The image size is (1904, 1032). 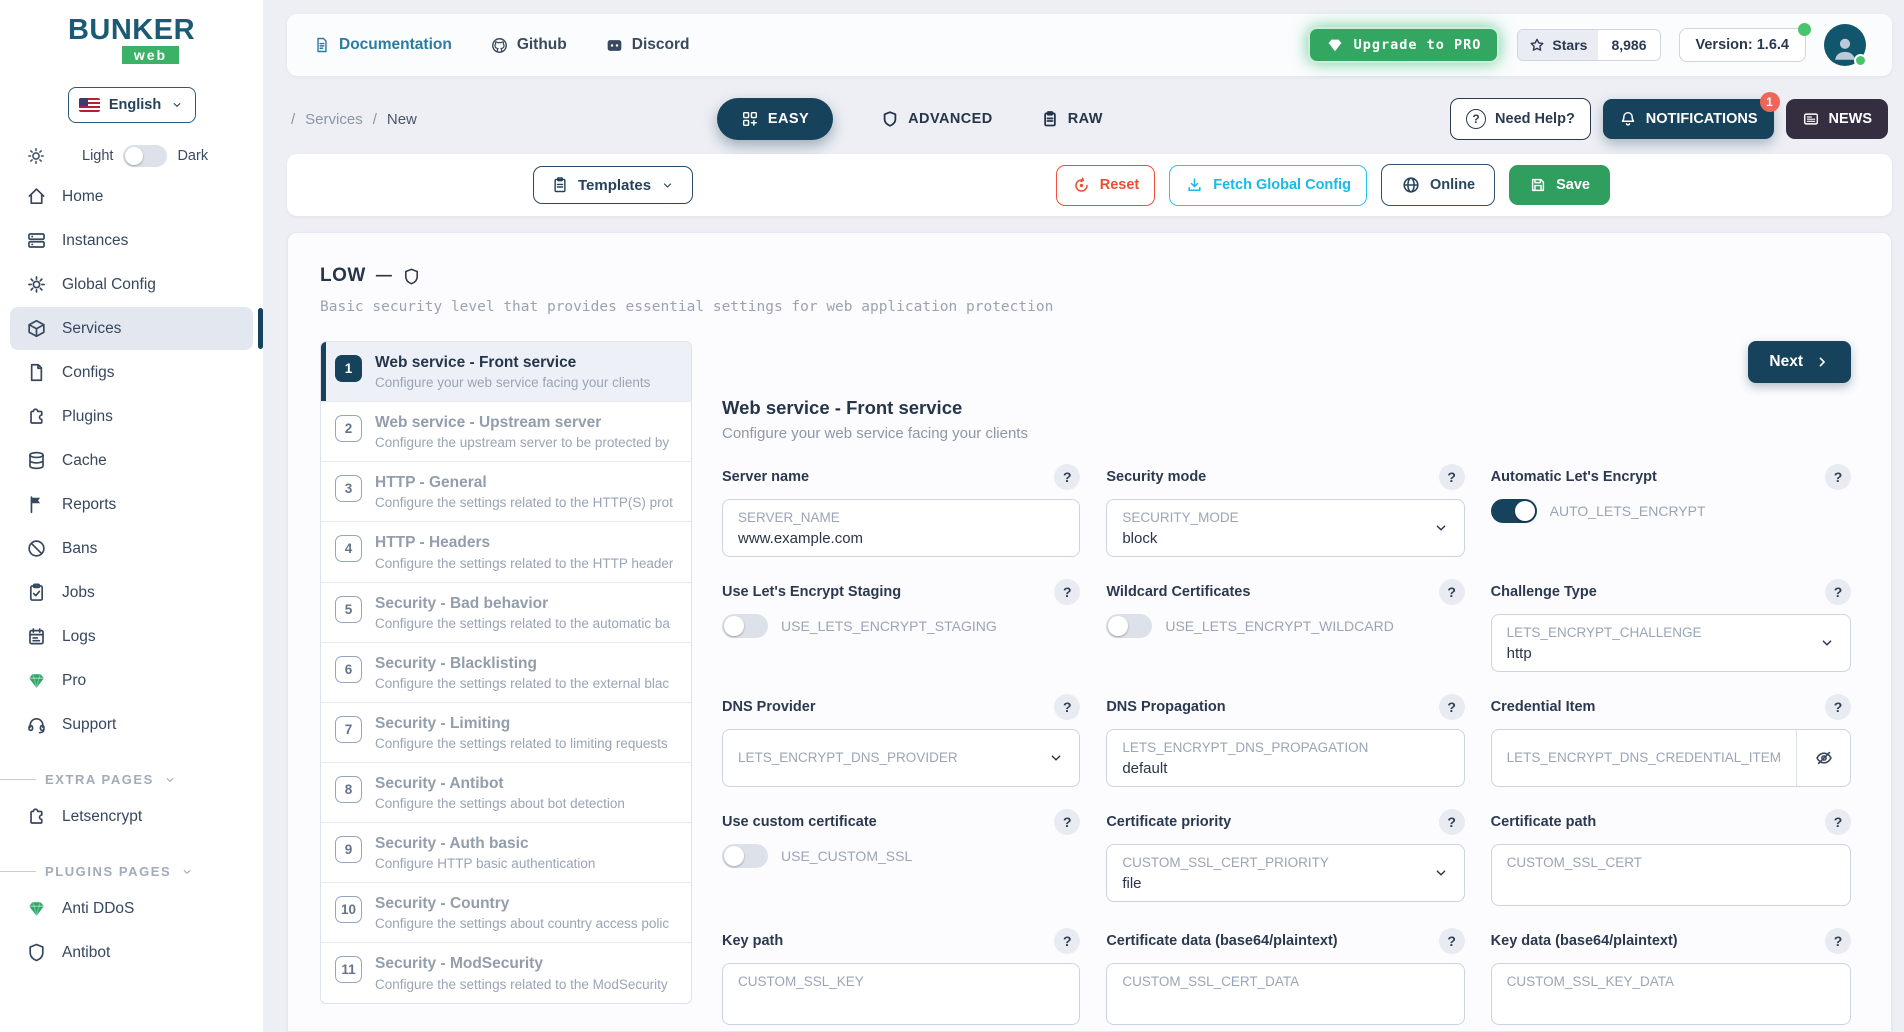 I want to click on use-custom-ssl-toggle, so click(x=745, y=856).